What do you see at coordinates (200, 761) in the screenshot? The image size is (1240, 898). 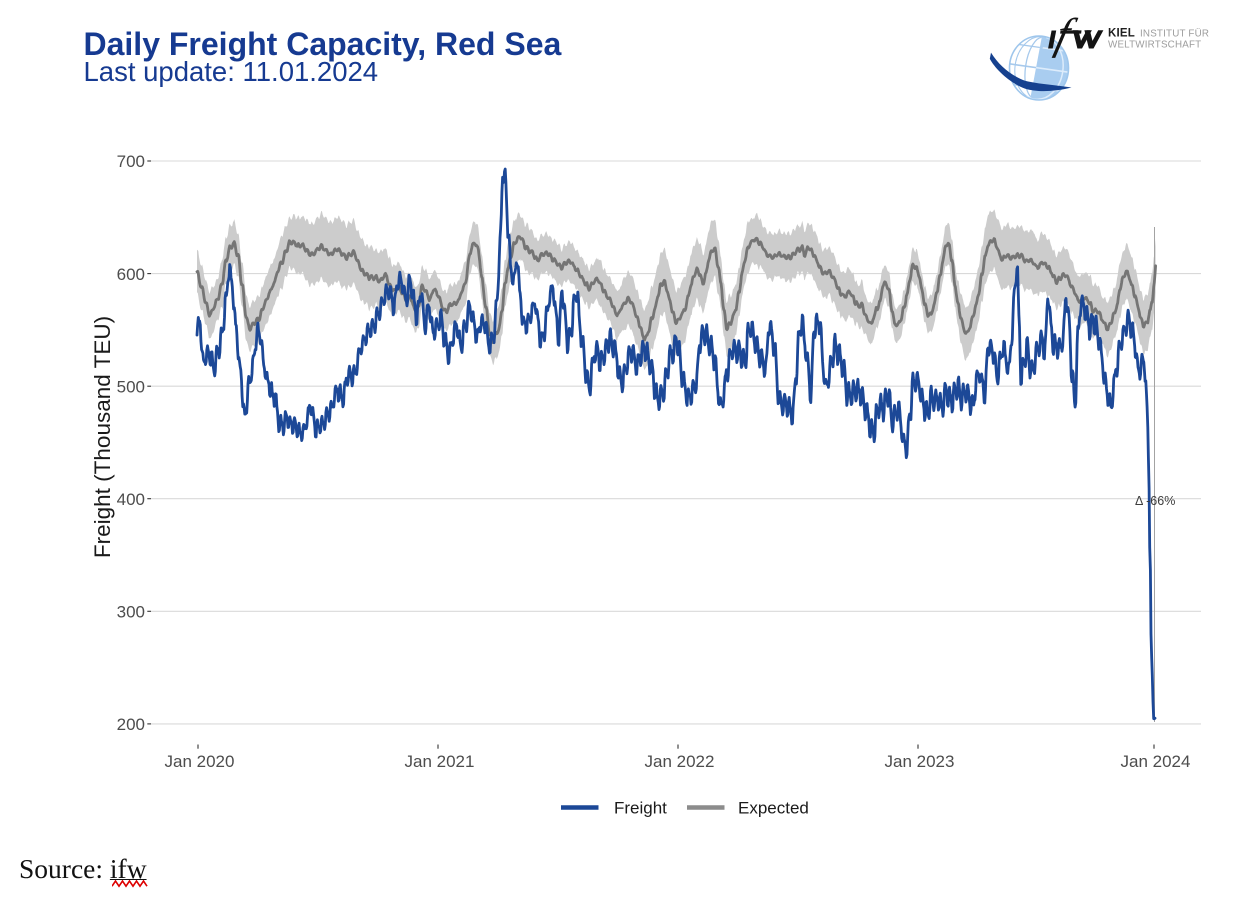 I see `svg-text: Jan 2020` at bounding box center [200, 761].